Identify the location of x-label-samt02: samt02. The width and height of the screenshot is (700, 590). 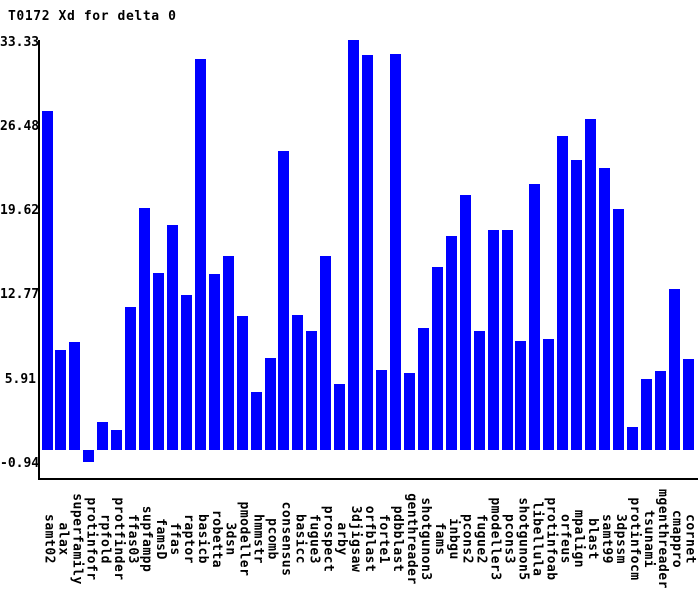
(49, 539).